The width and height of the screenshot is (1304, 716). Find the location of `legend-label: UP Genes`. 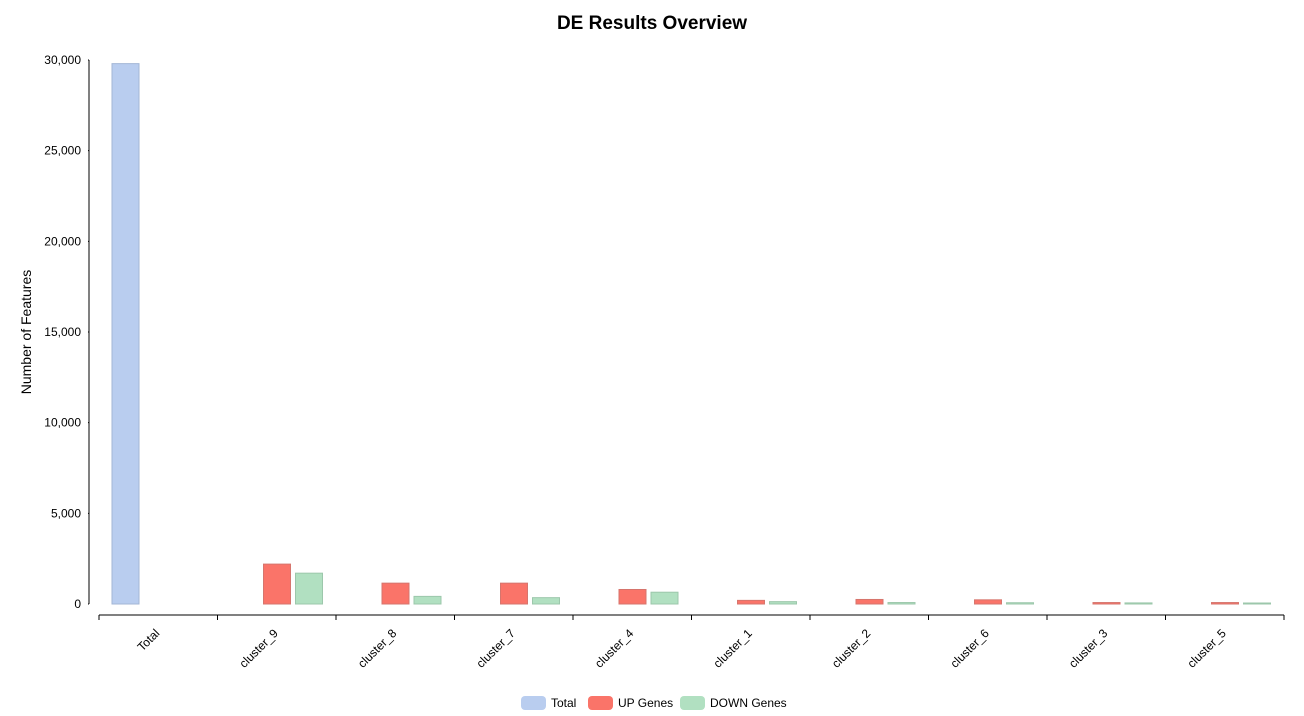

legend-label: UP Genes is located at coordinates (645, 703).